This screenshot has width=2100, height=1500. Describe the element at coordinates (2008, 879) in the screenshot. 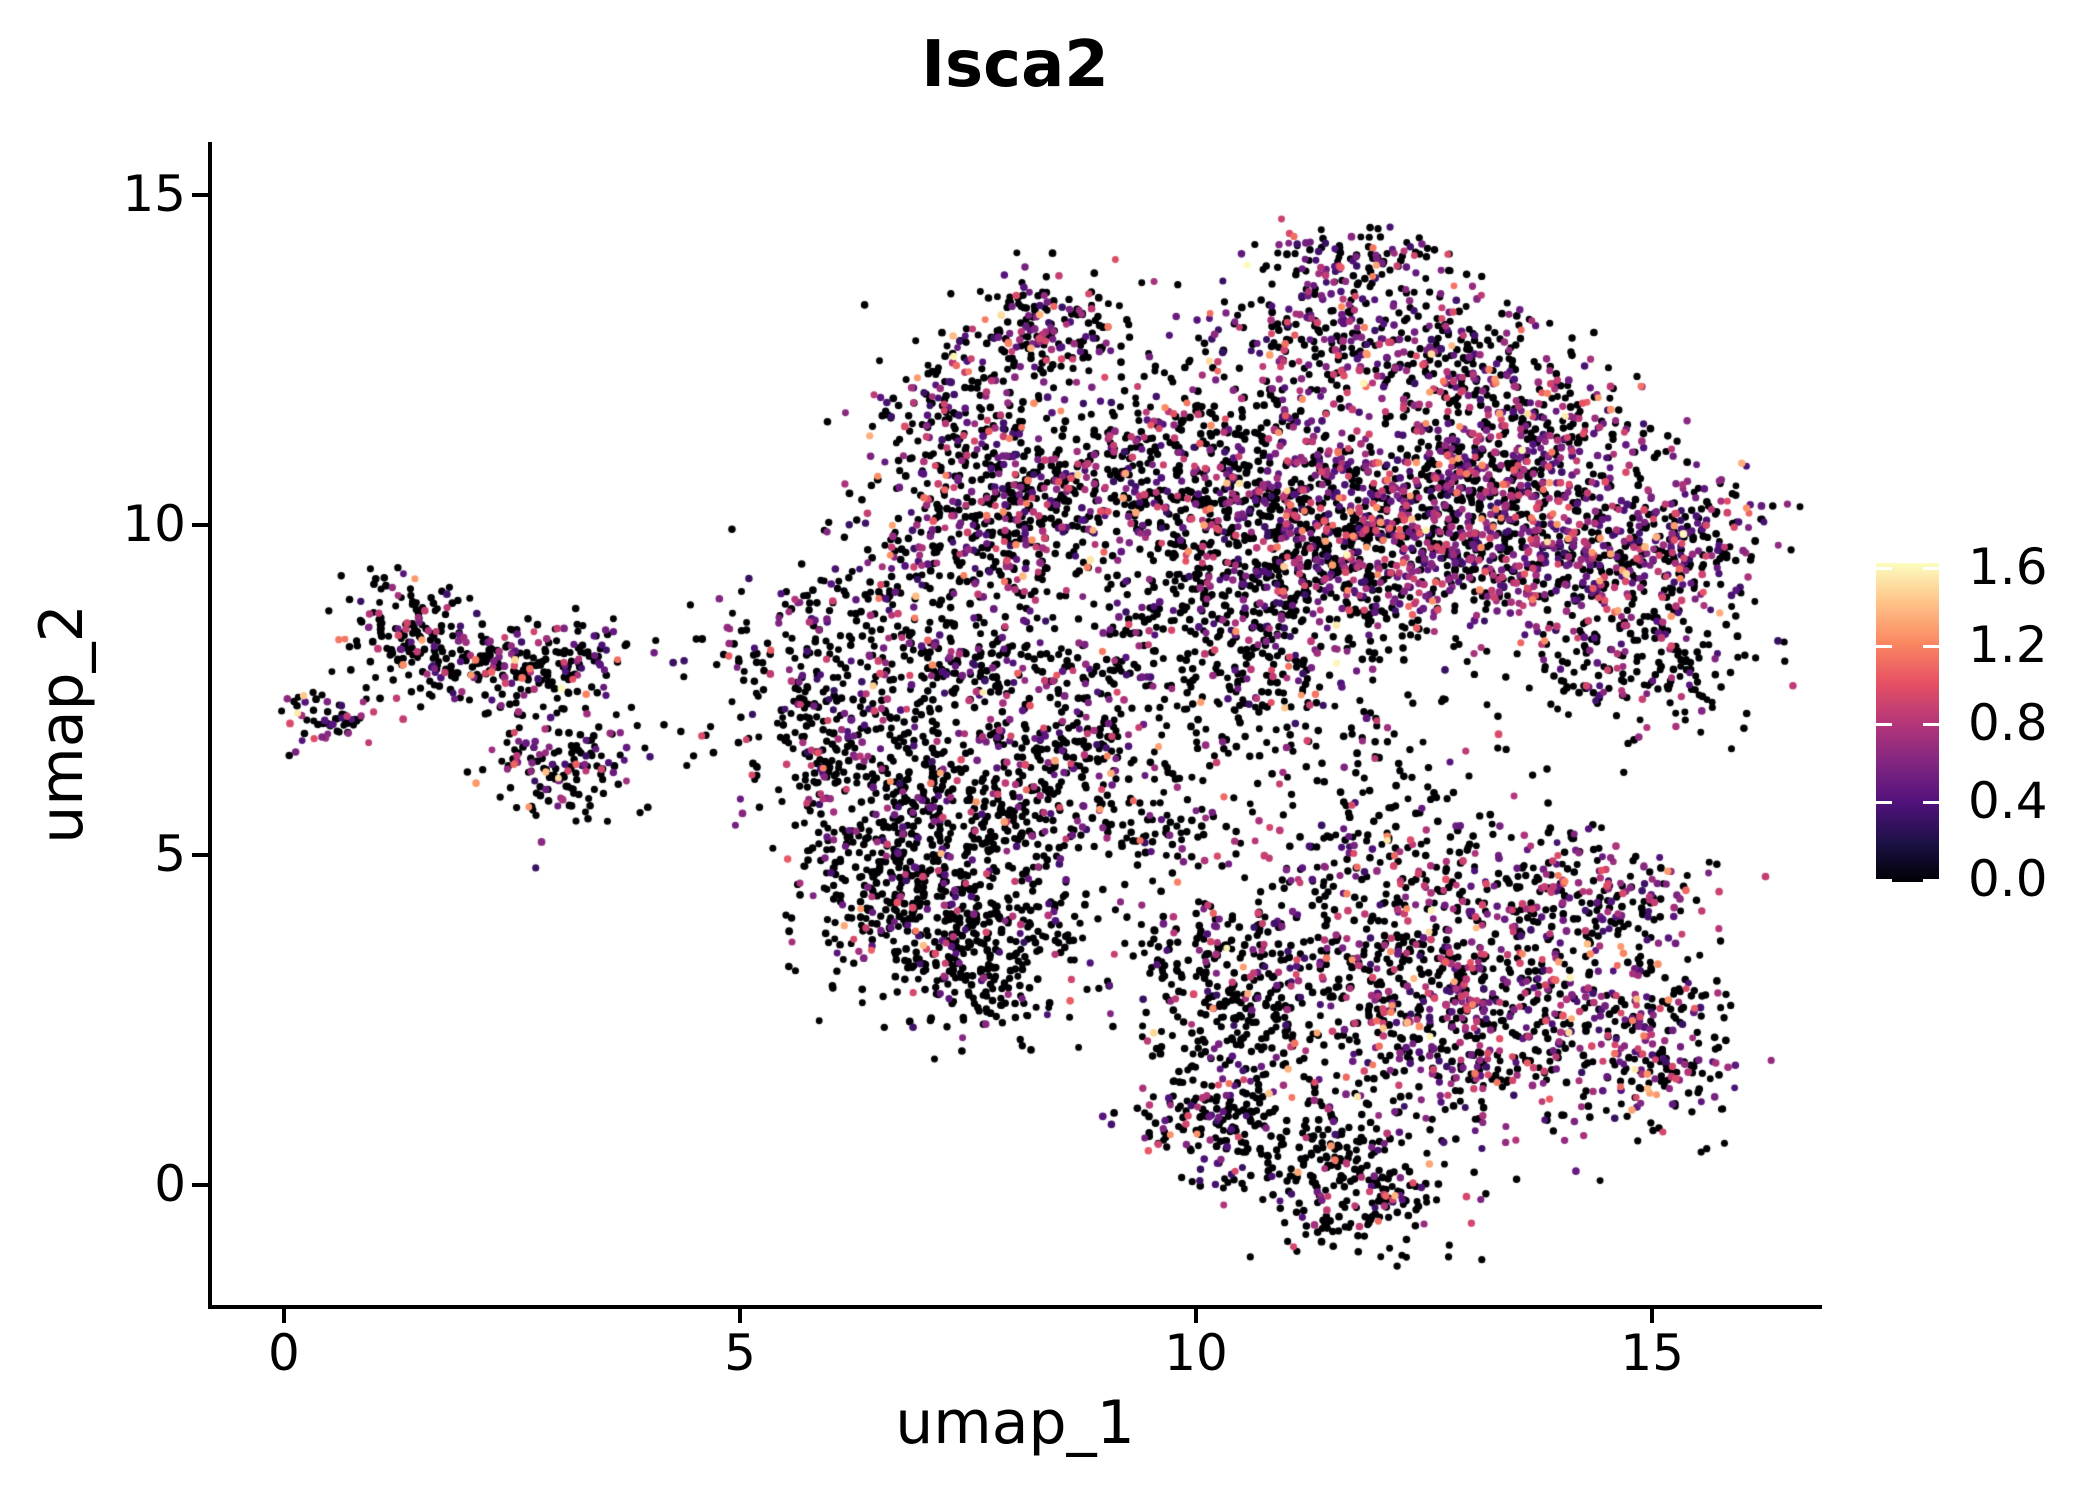

I see `colorbar-tick-label: 0.0` at that location.